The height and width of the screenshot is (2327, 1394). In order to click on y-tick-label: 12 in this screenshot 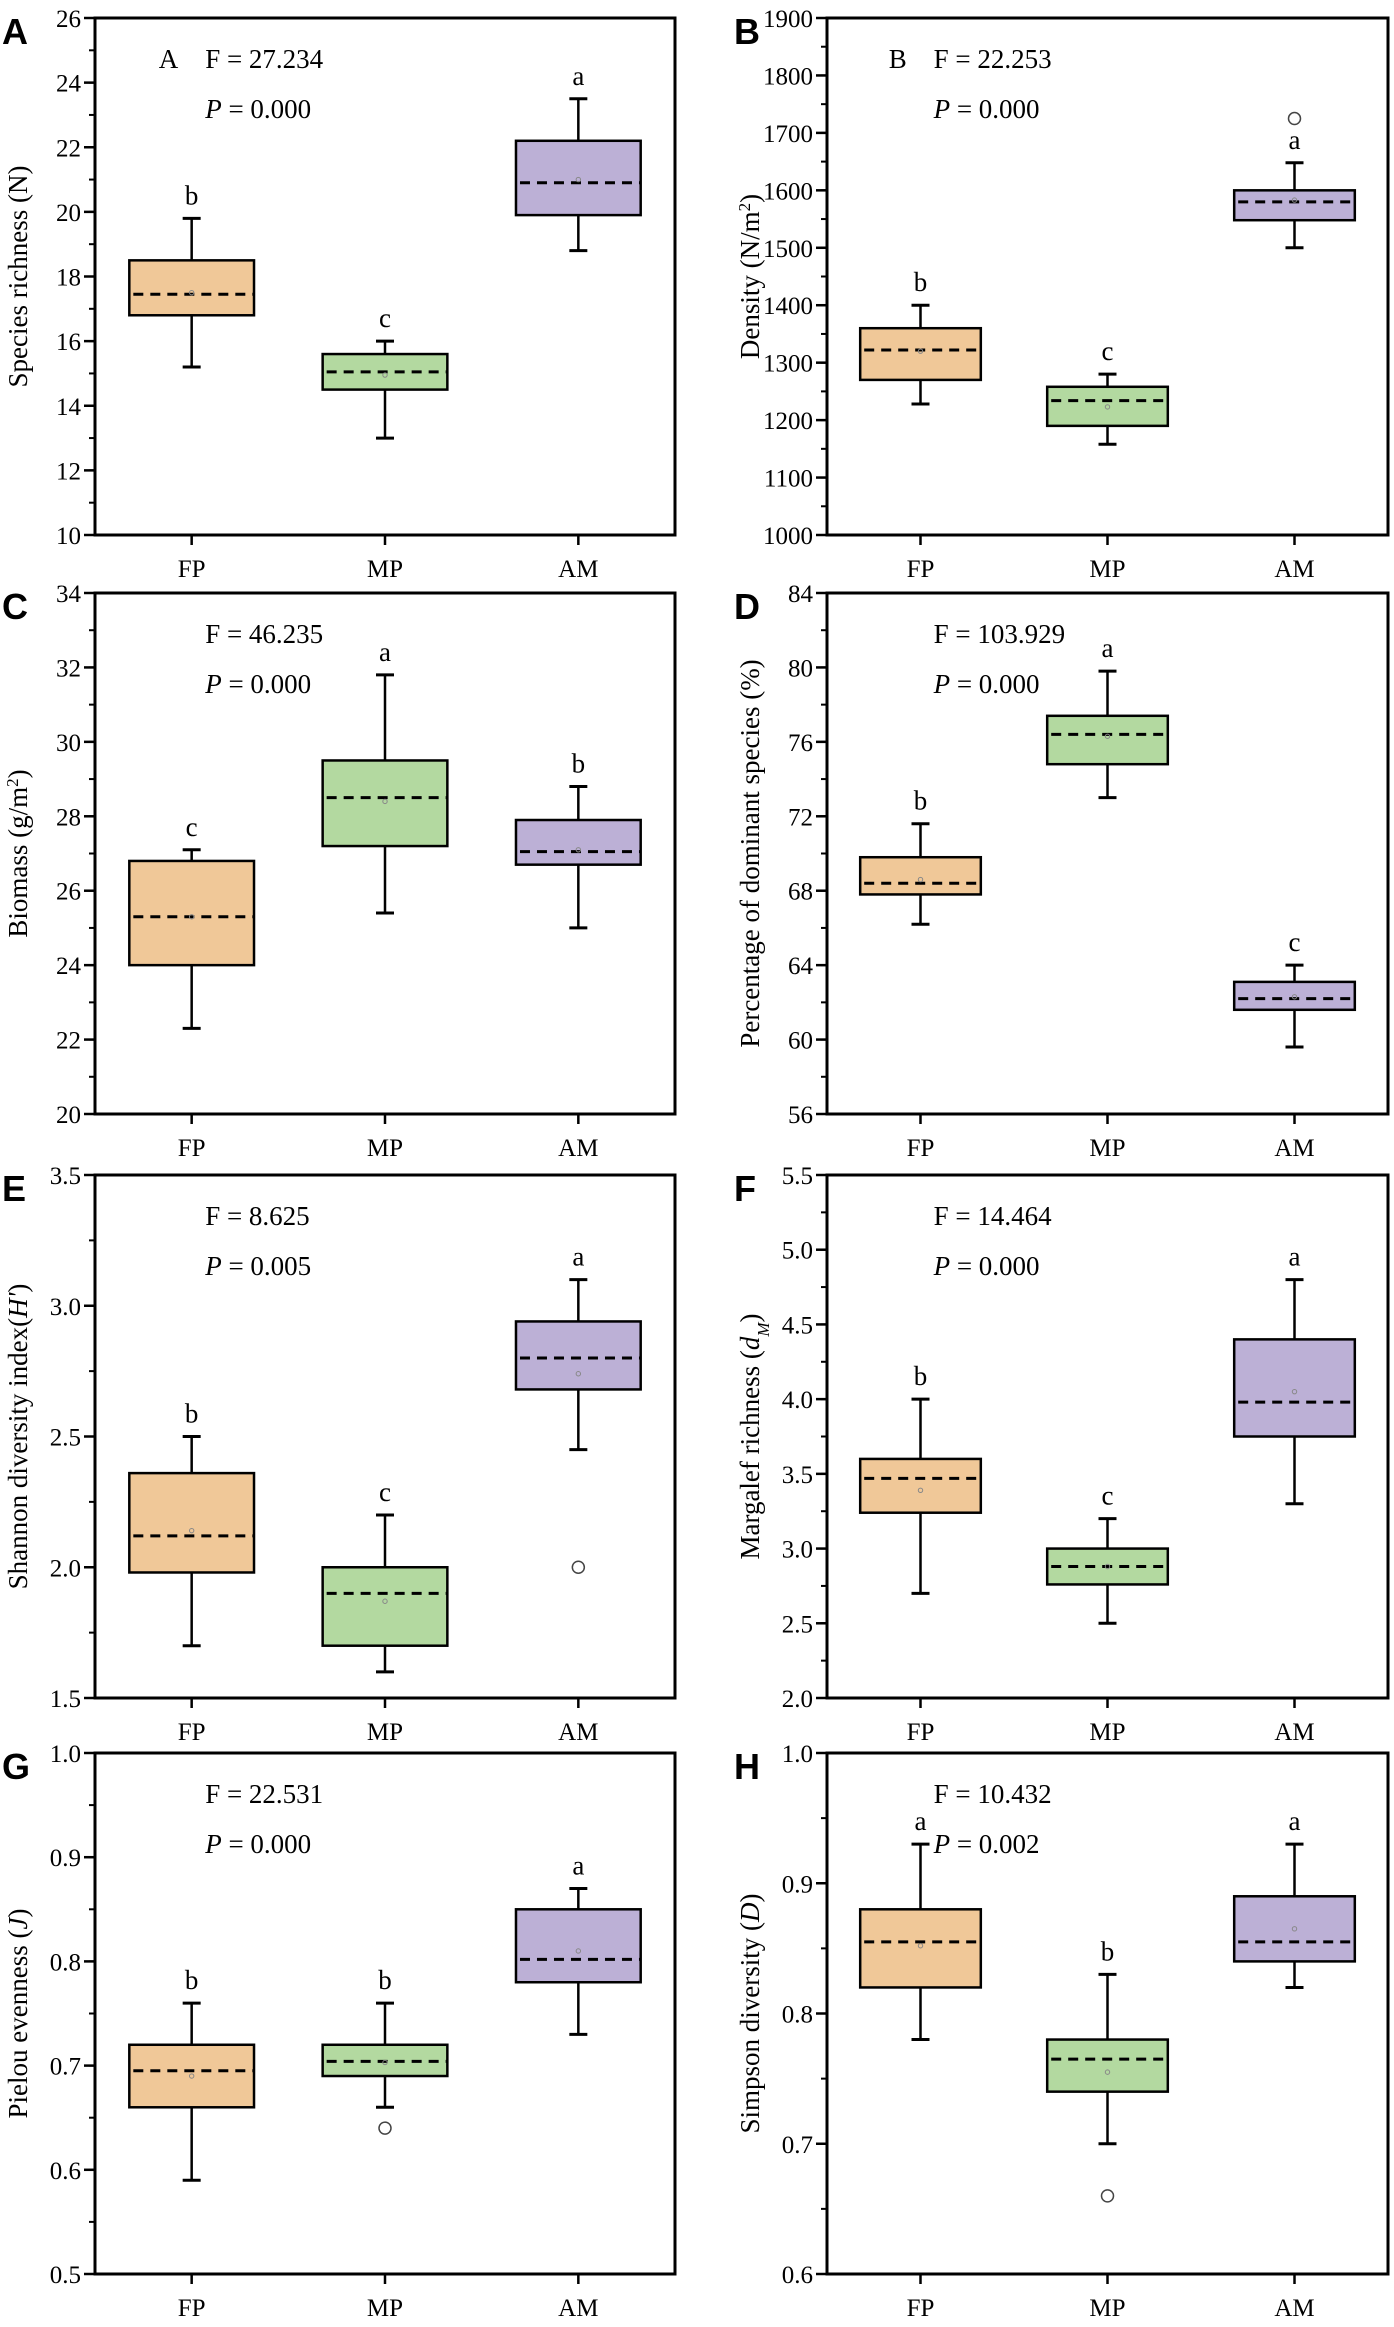, I will do `click(68, 471)`.